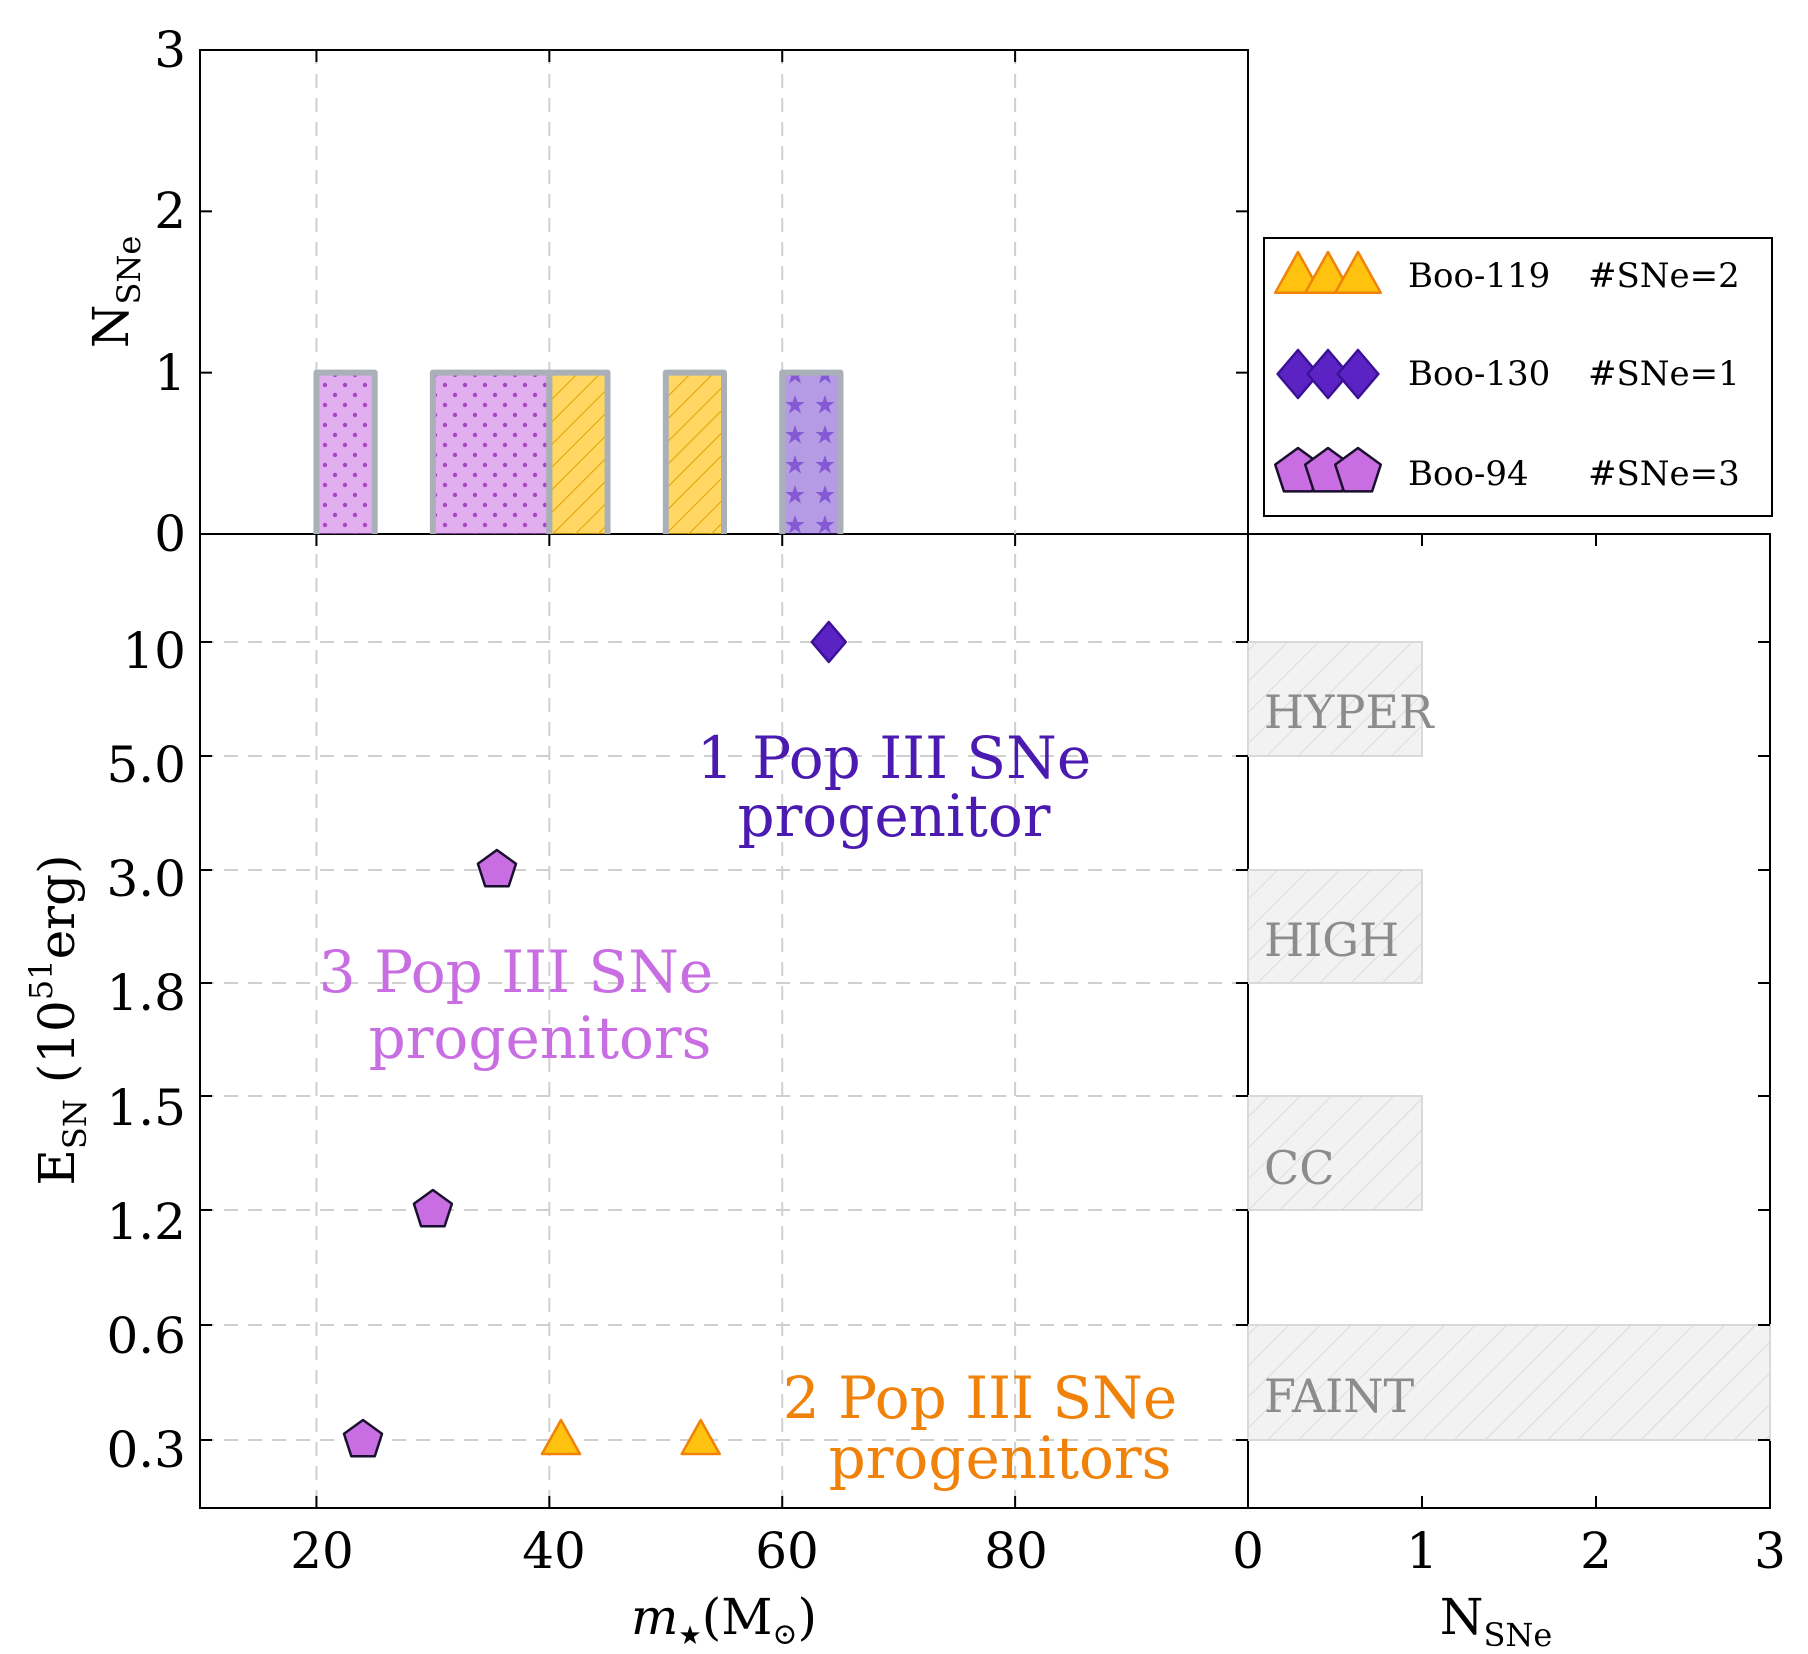  I want to click on main-ylabel: ESN (1051erg), so click(58, 1019).